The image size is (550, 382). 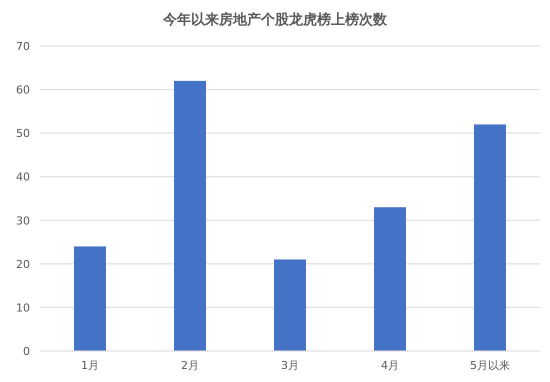 What do you see at coordinates (23, 307) in the screenshot?
I see `y-tick-label: 10` at bounding box center [23, 307].